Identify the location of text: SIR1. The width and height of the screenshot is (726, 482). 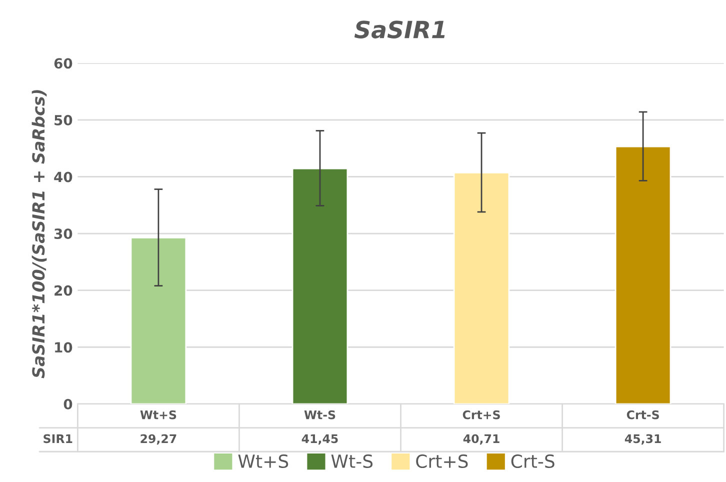
(58, 439).